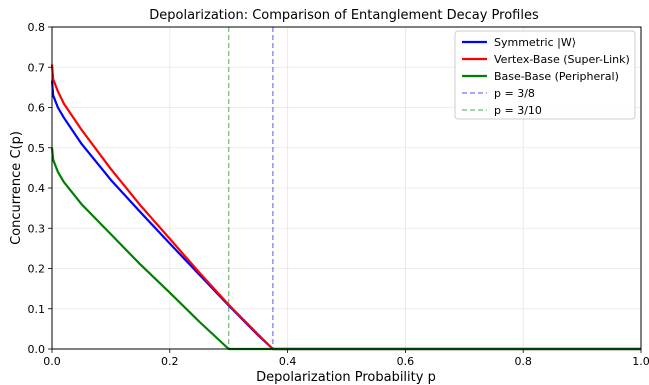 Image resolution: width=649 pixels, height=385 pixels. Describe the element at coordinates (16, 188) in the screenshot. I see `y-axis-label: Concurrence C(p)` at that location.